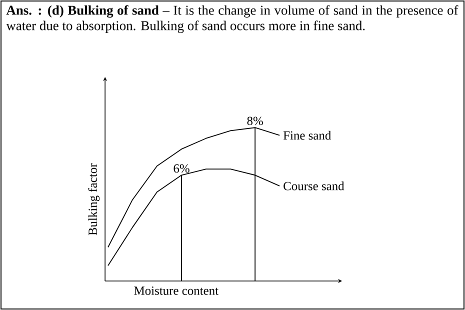 The image size is (465, 310). Describe the element at coordinates (182, 168) in the screenshot. I see `annotation: 6%` at that location.